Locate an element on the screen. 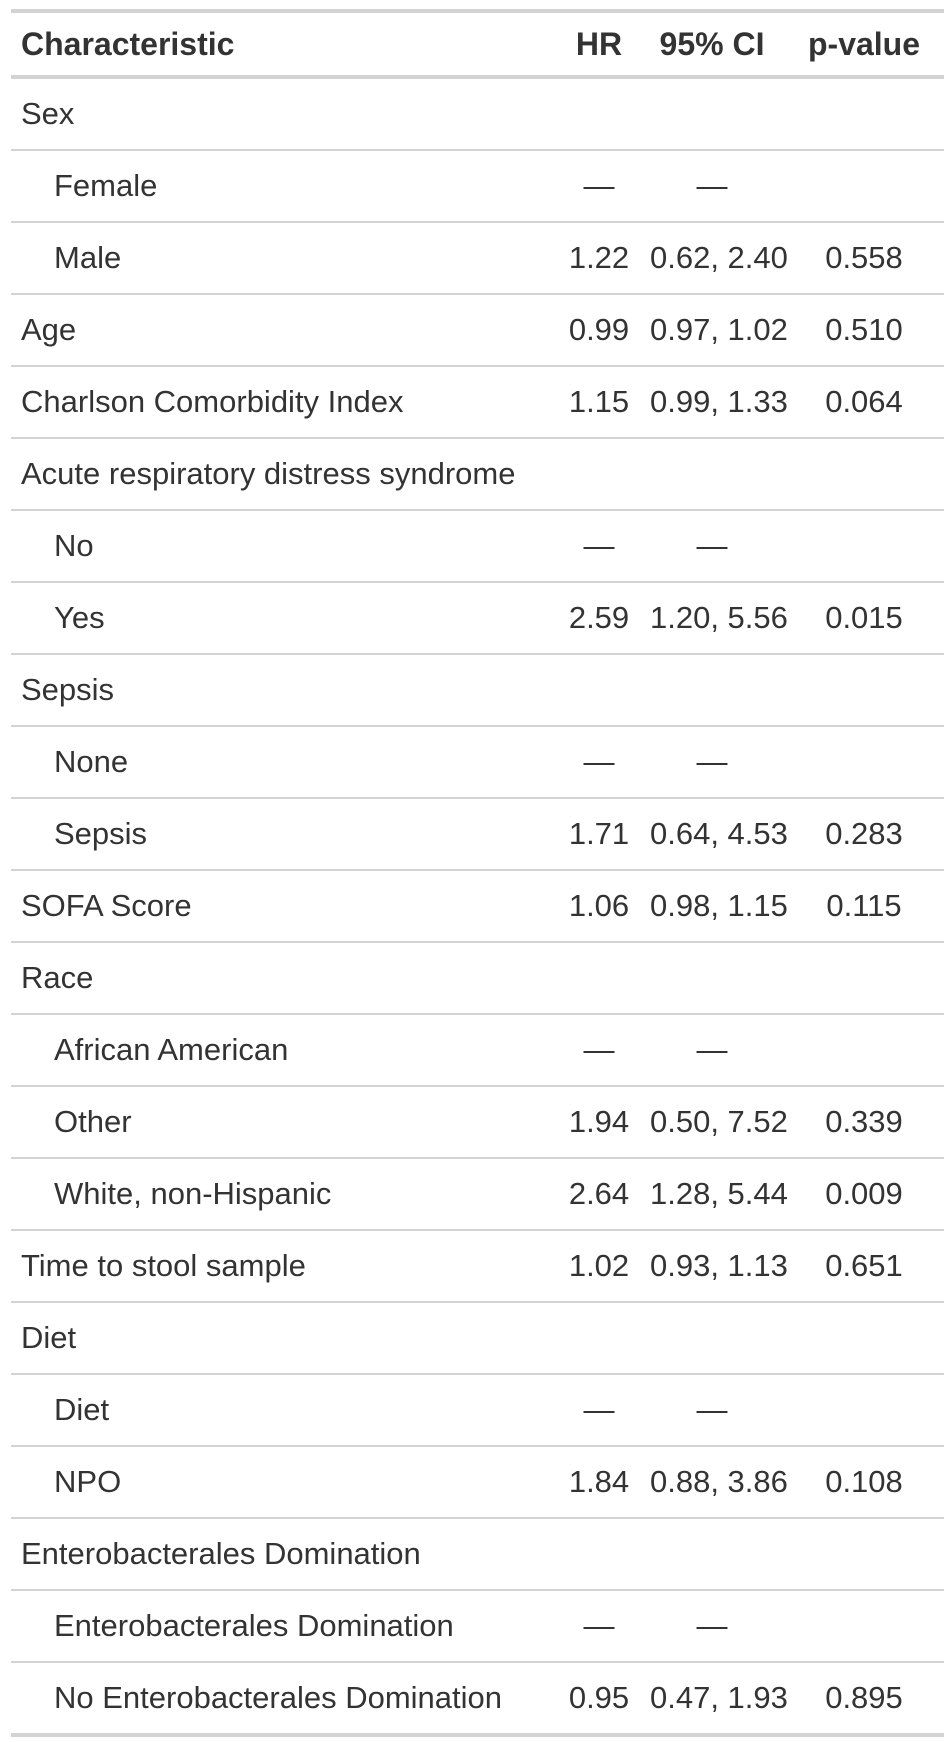  p-value-cell: 0.108 is located at coordinates (864, 1482).